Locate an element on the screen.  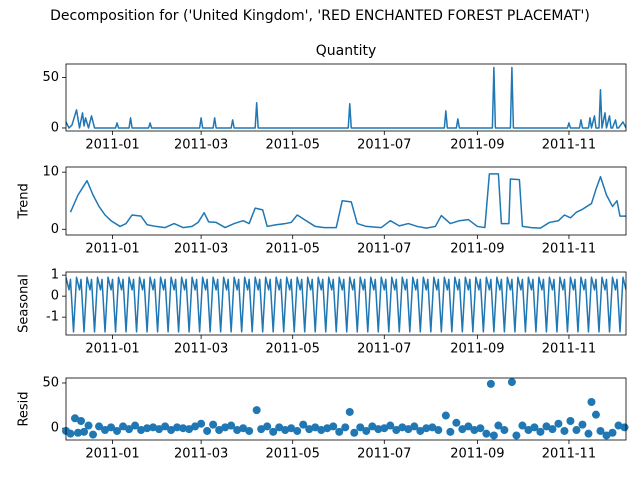
y-tick-label: 50 is located at coordinates (50, 77).